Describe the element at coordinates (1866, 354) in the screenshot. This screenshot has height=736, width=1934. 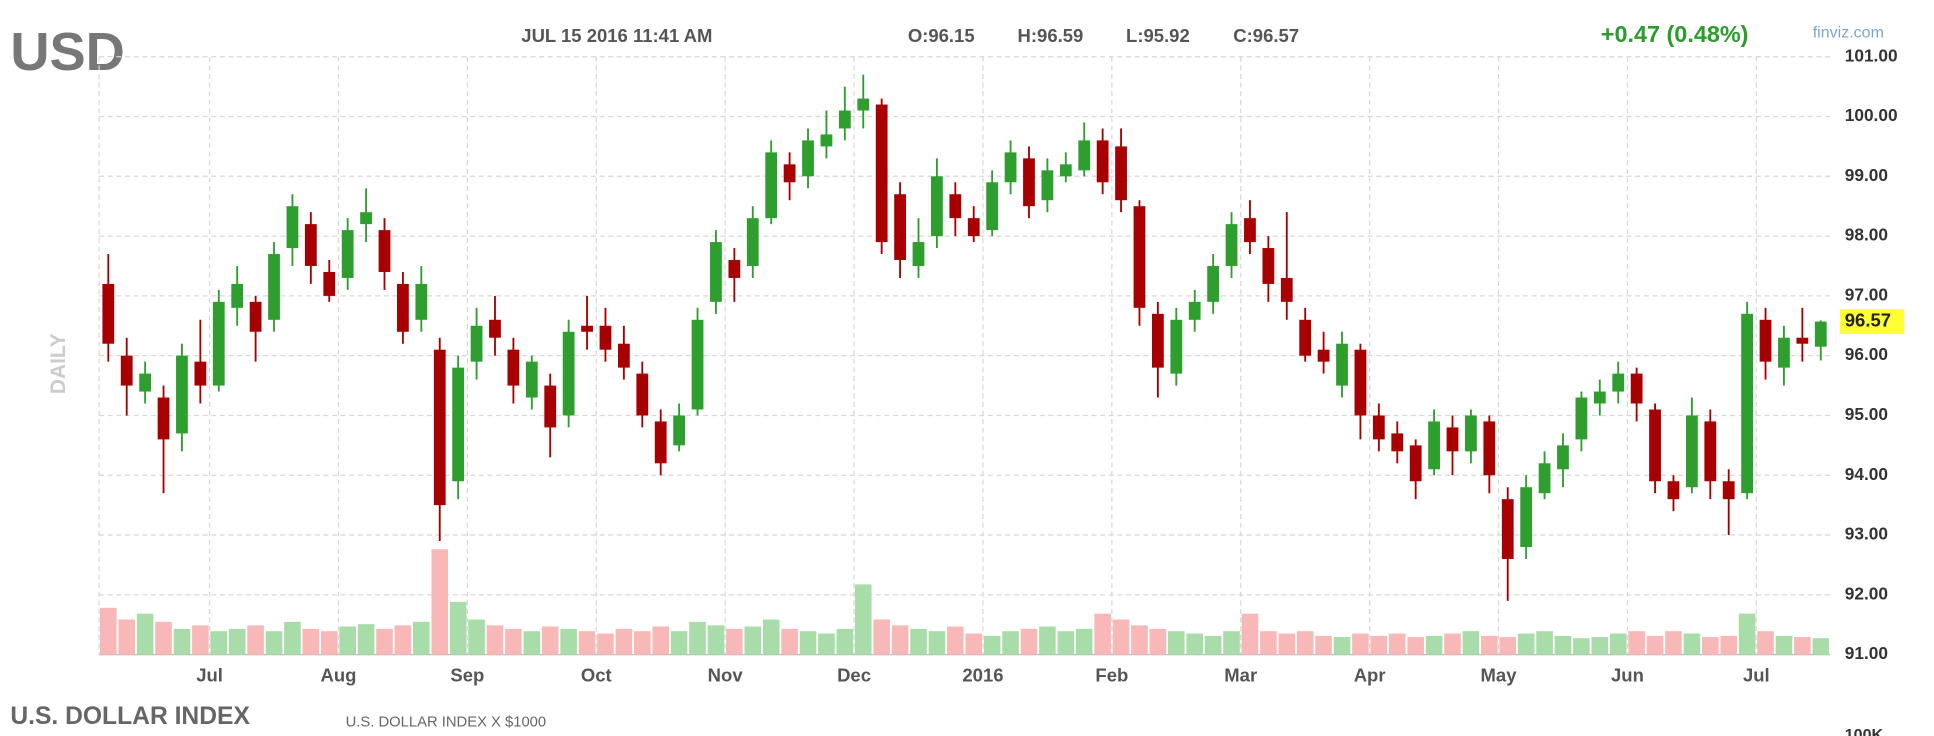
I see `y-tick-label: 96.00` at that location.